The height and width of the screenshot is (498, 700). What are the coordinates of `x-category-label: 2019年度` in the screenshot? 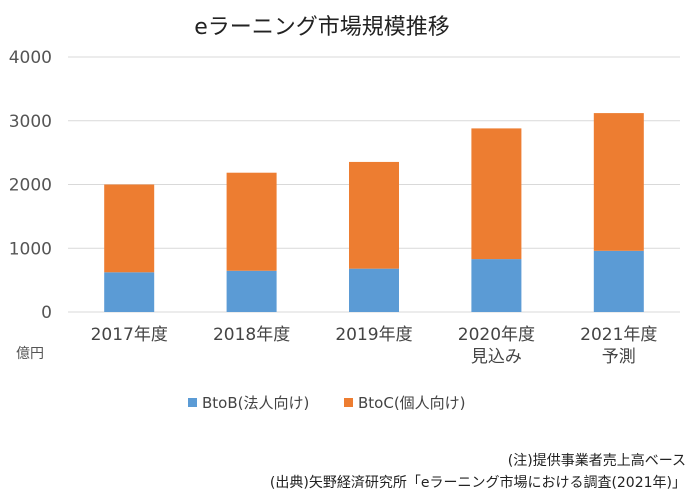 It's located at (373, 335).